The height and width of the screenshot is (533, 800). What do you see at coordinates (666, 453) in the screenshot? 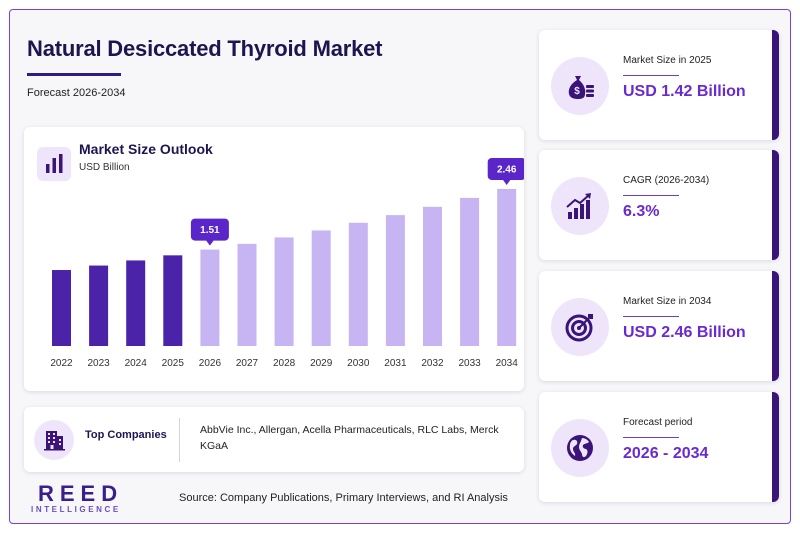
I see `stat-value: 2026 - 2034` at bounding box center [666, 453].